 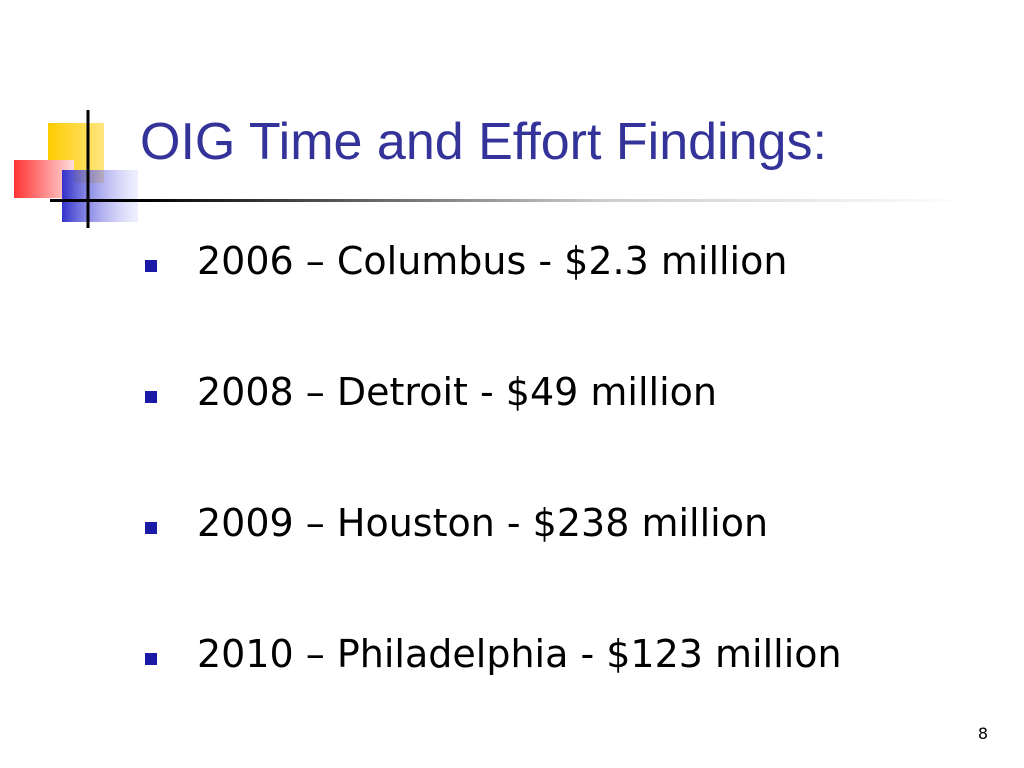 I want to click on bullet-item: 2009 – Houston - $238 million, so click(x=493, y=565).